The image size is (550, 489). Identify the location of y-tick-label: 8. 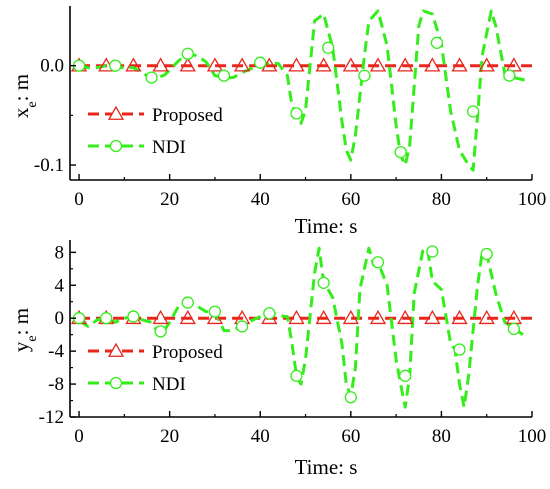
(60, 252).